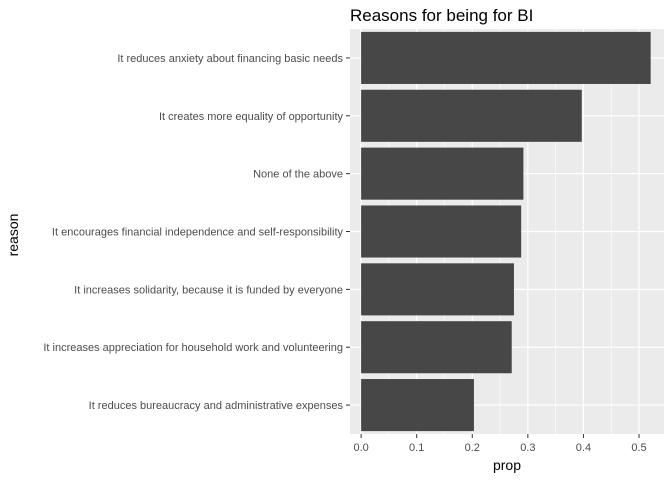 This screenshot has width=672, height=480. Describe the element at coordinates (298, 175) in the screenshot. I see `y-tick-label: None of the above` at that location.